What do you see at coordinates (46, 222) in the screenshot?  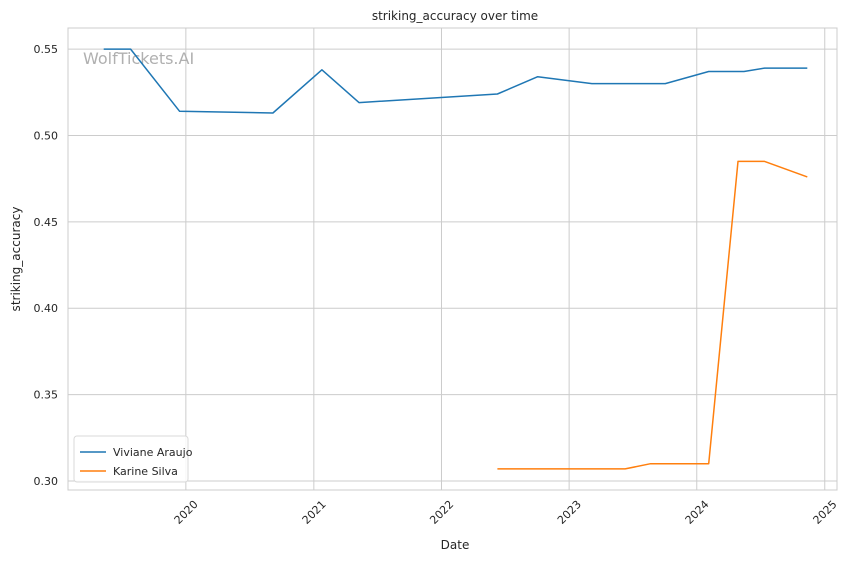 I see `y-tick-label: 0.45` at bounding box center [46, 222].